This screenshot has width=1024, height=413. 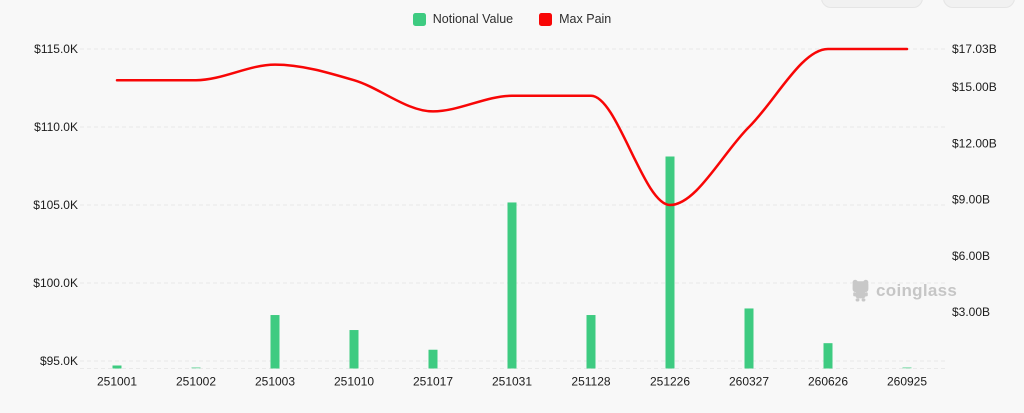 I want to click on axis-tick-label: 251128, so click(x=590, y=382).